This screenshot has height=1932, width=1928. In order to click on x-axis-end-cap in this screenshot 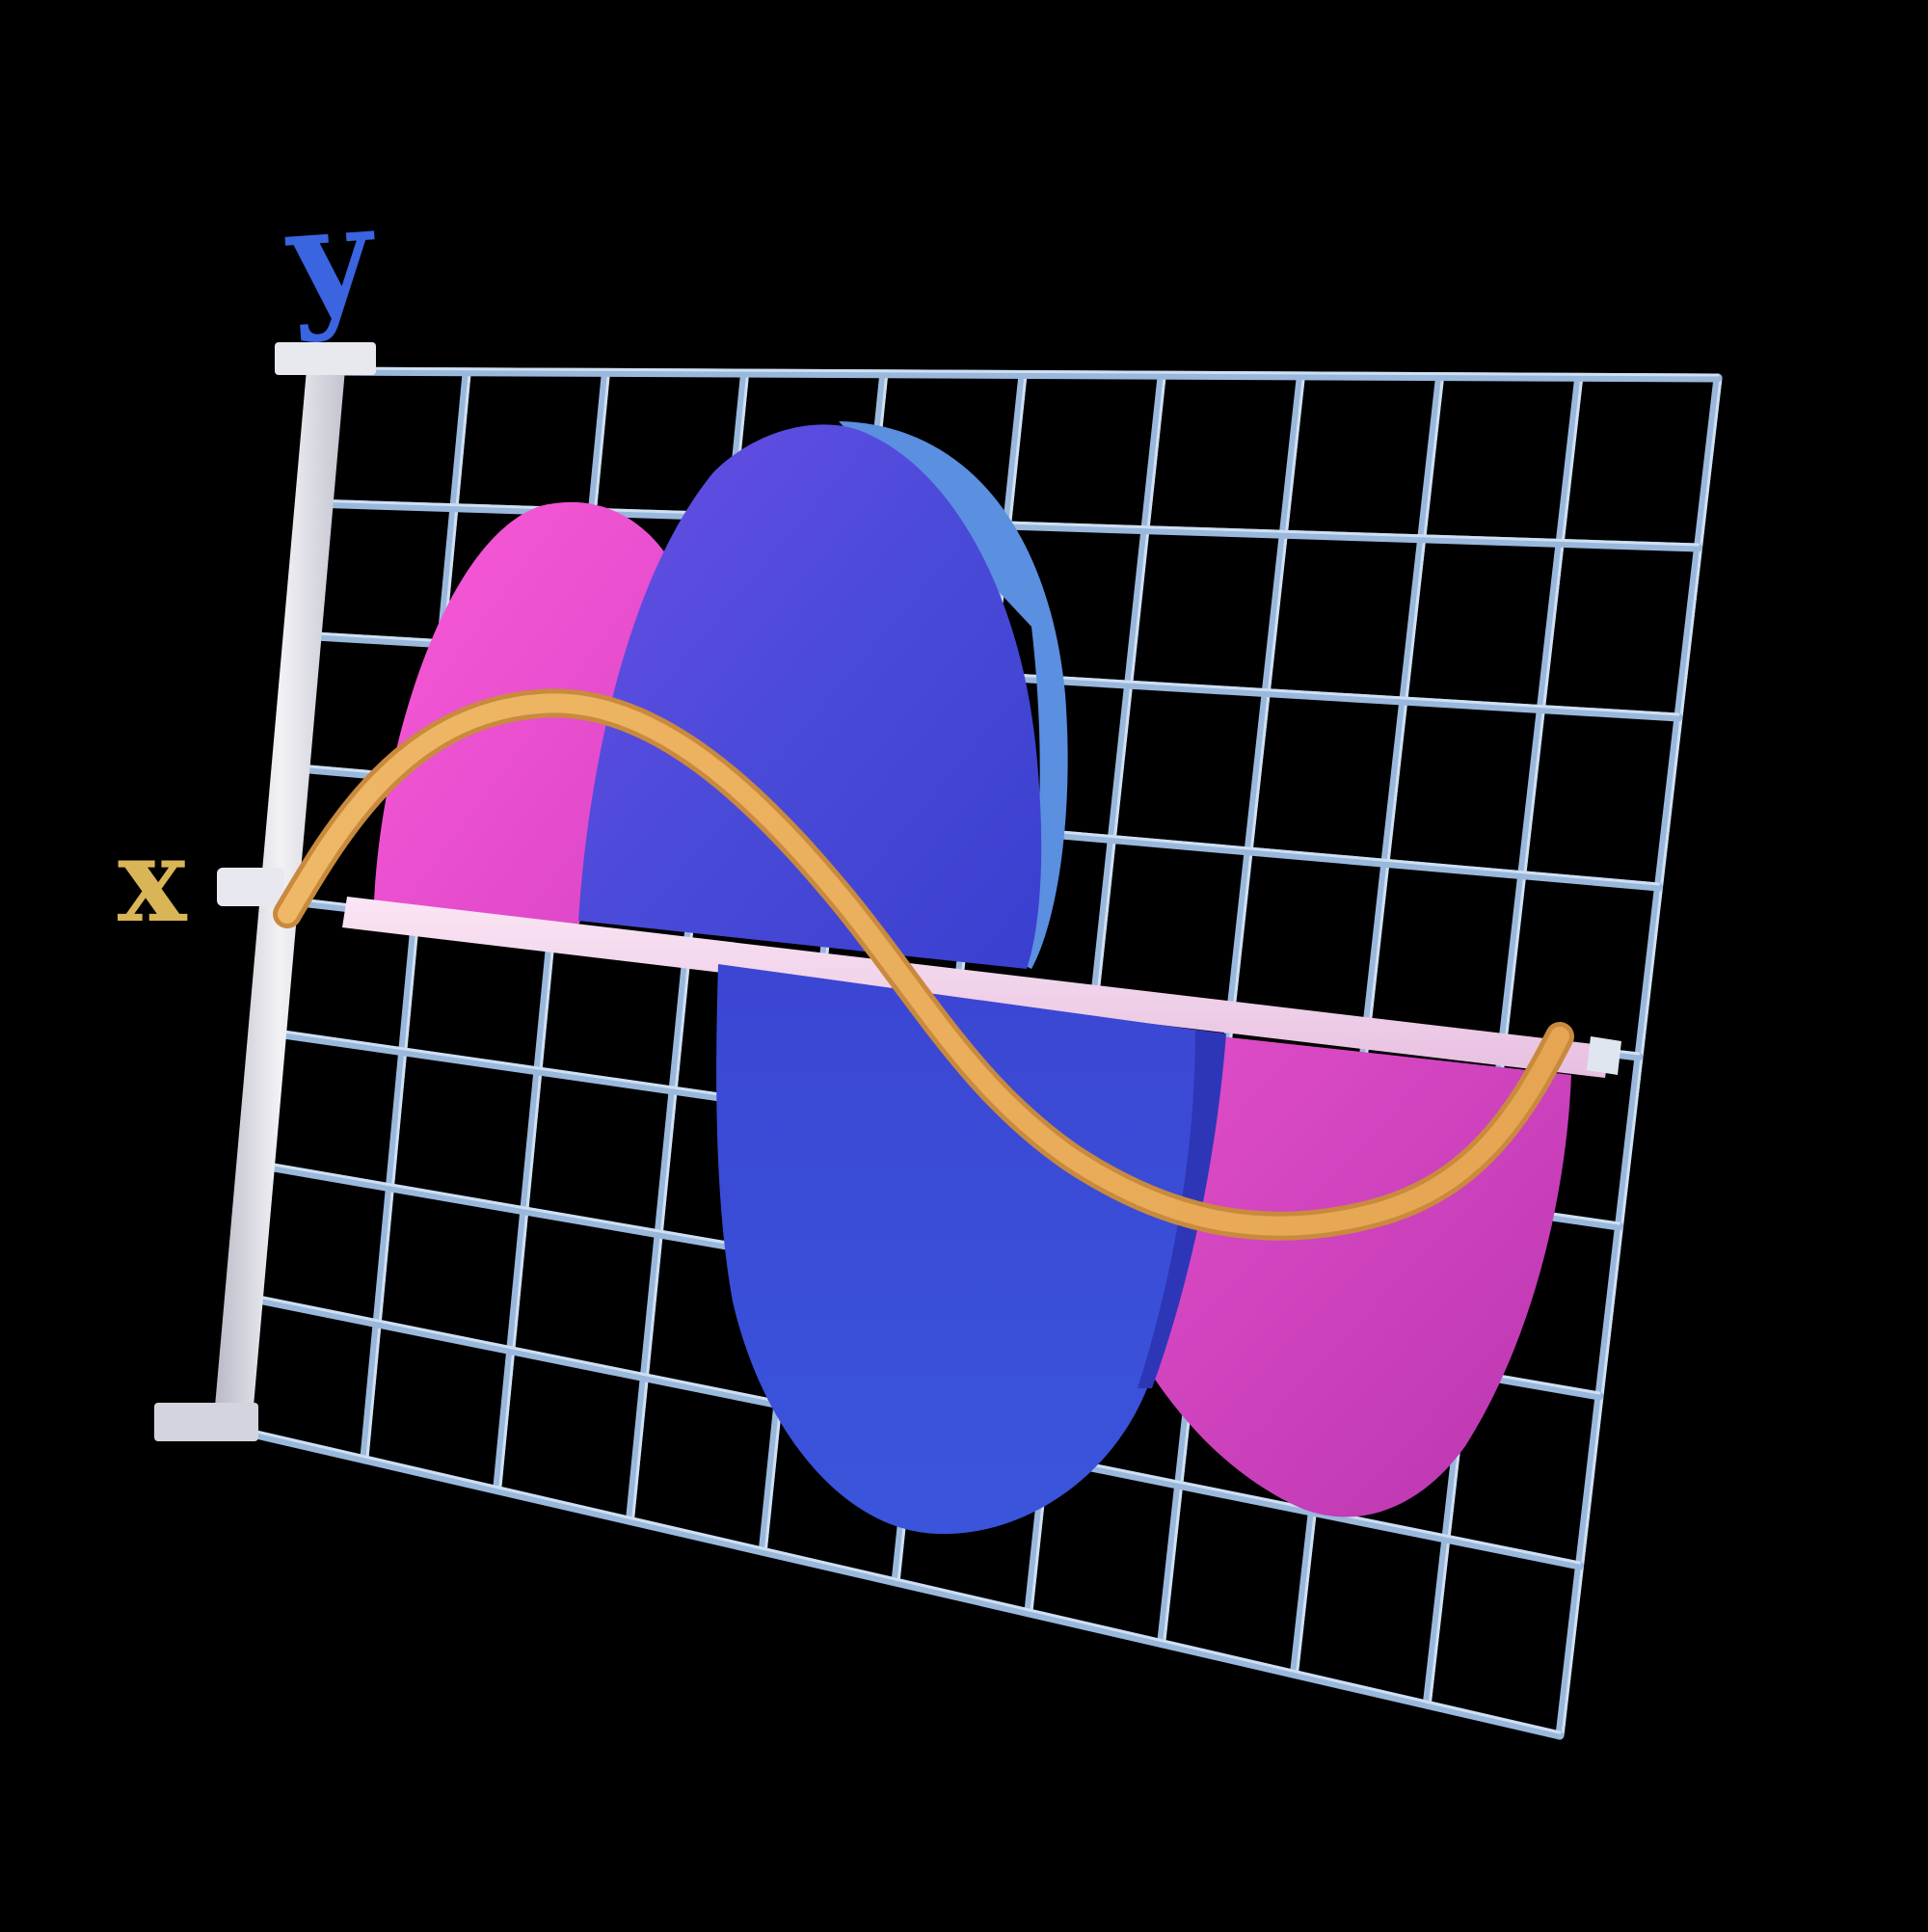, I will do `click(1604, 1056)`.